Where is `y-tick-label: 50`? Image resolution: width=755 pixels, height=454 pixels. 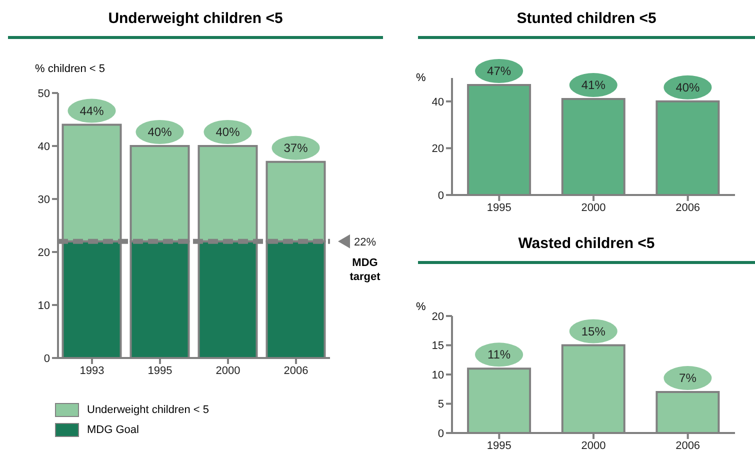
y-tick-label: 50 is located at coordinates (44, 94).